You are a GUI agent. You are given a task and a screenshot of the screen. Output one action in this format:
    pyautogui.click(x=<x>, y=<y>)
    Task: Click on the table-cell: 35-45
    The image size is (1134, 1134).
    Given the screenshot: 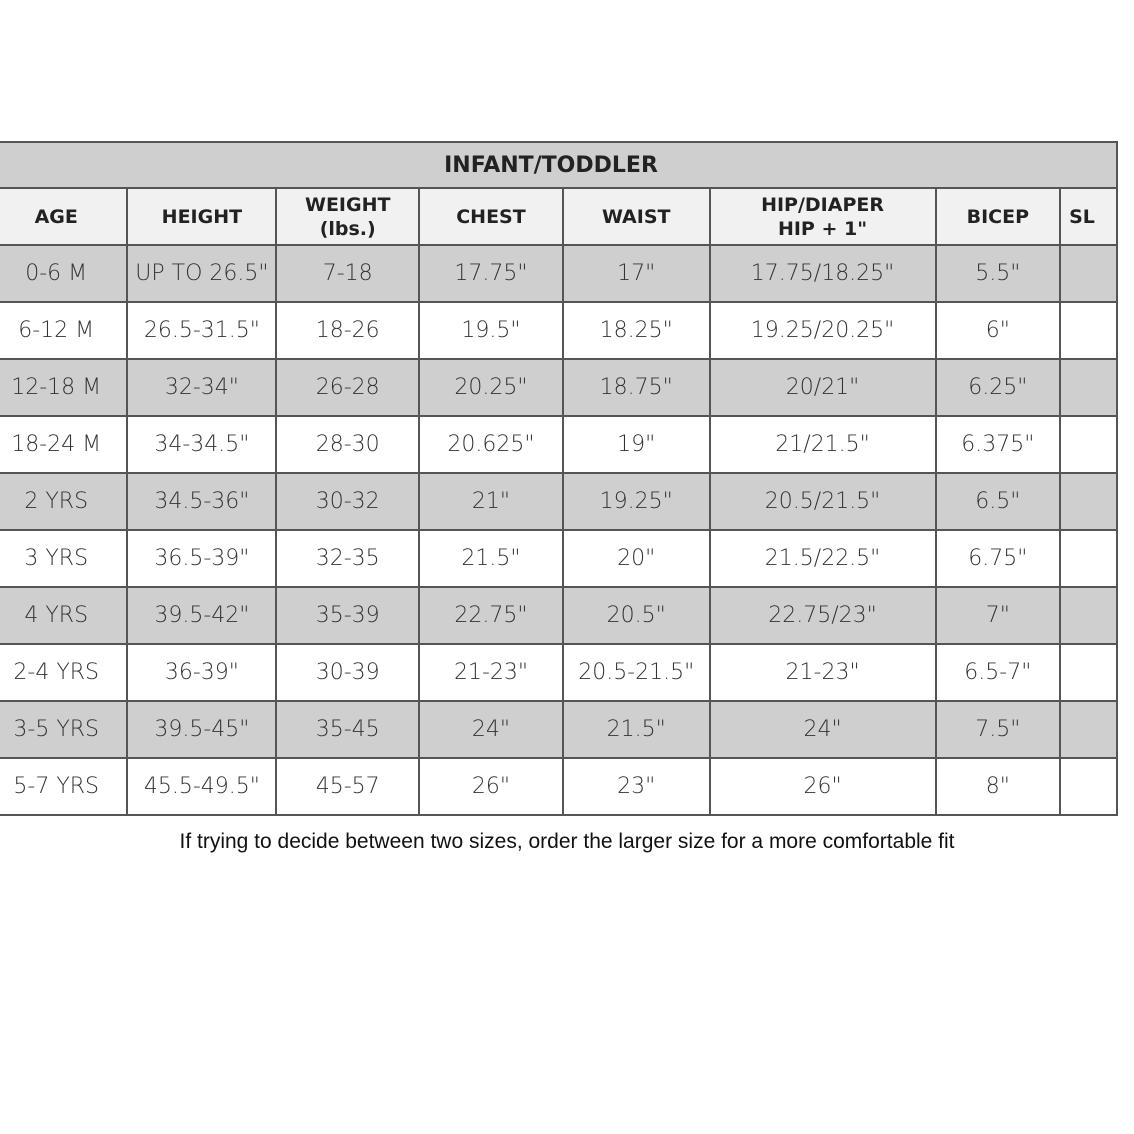 What is the action you would take?
    pyautogui.click(x=348, y=729)
    